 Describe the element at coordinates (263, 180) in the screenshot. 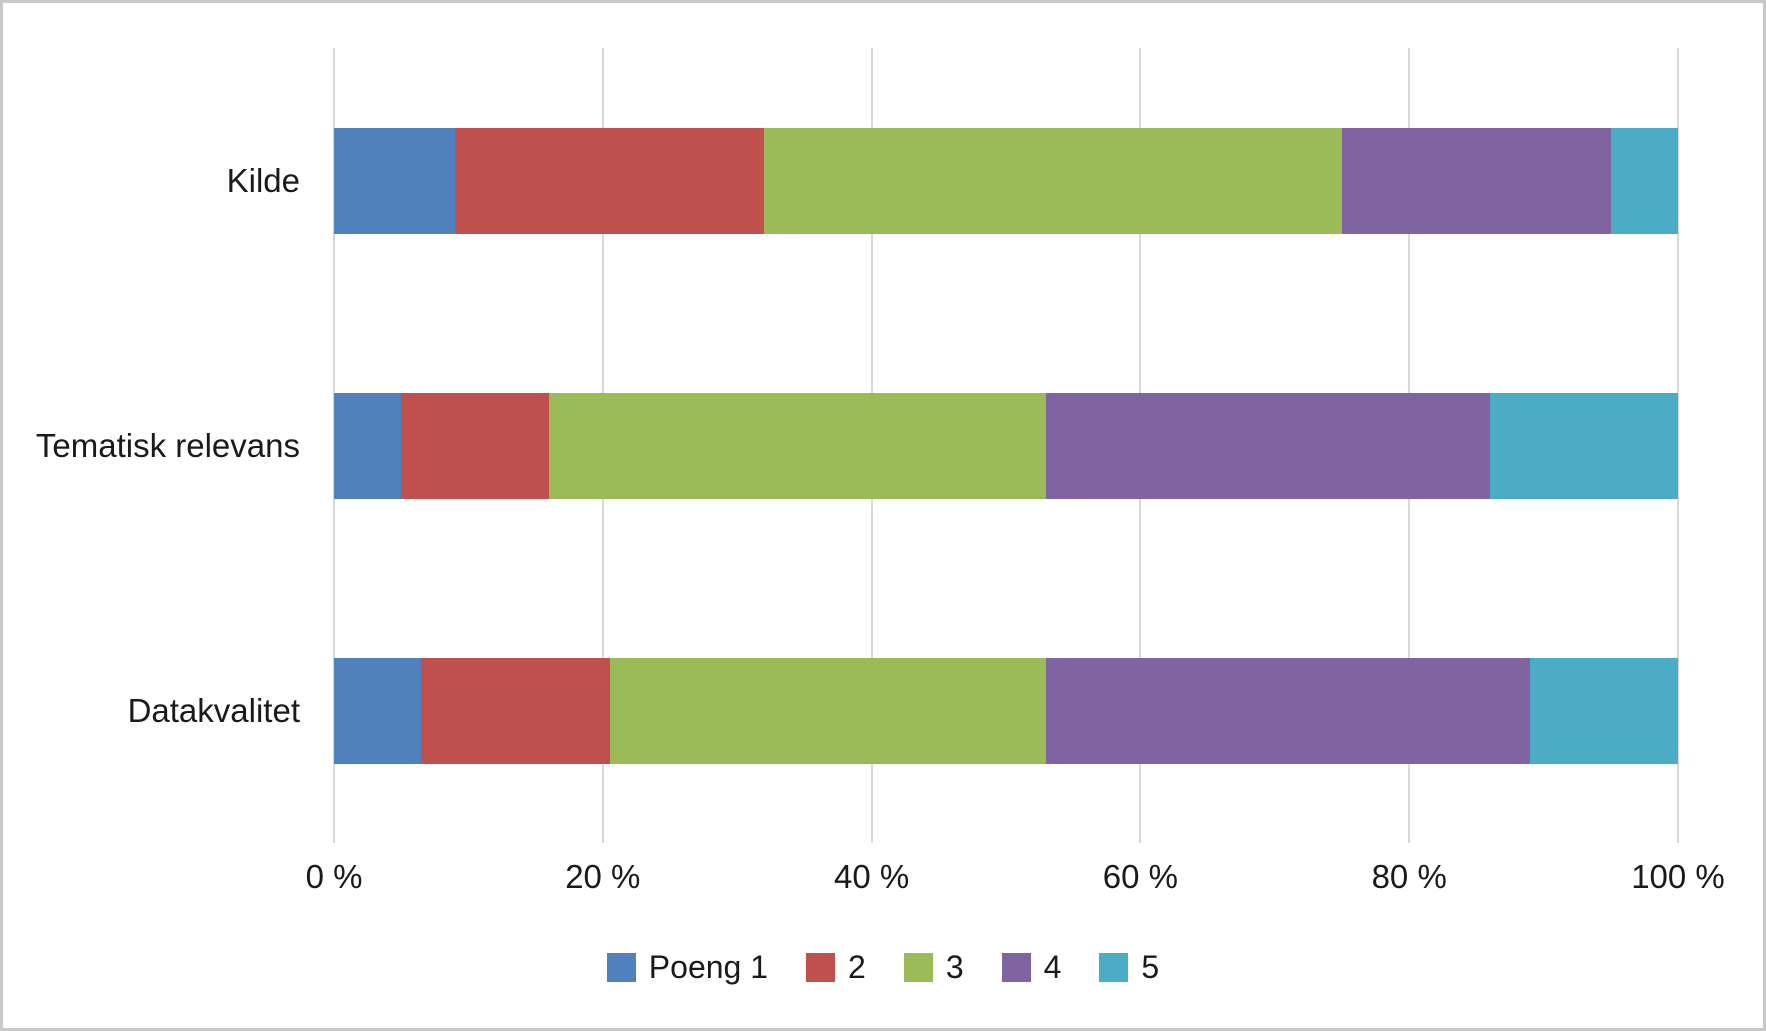

I see `category-label: Kilde` at that location.